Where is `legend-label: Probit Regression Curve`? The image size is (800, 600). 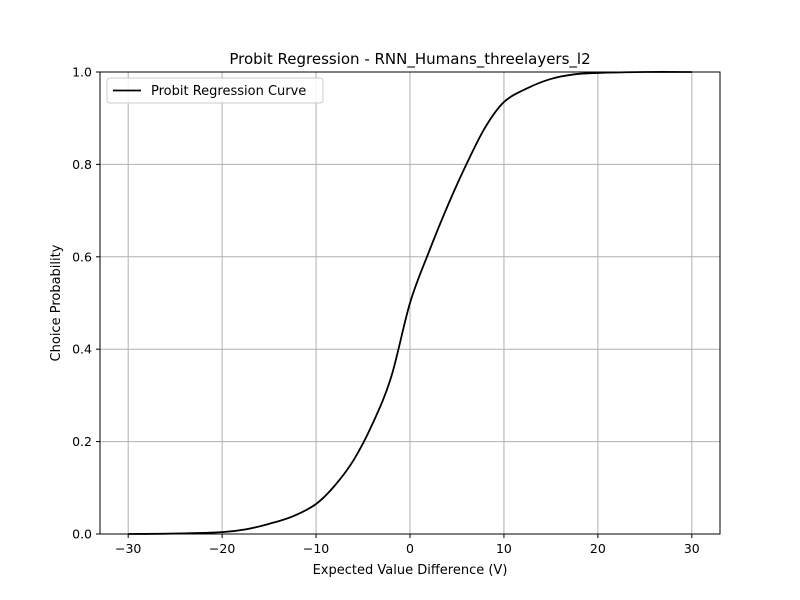 legend-label: Probit Regression Curve is located at coordinates (228, 91).